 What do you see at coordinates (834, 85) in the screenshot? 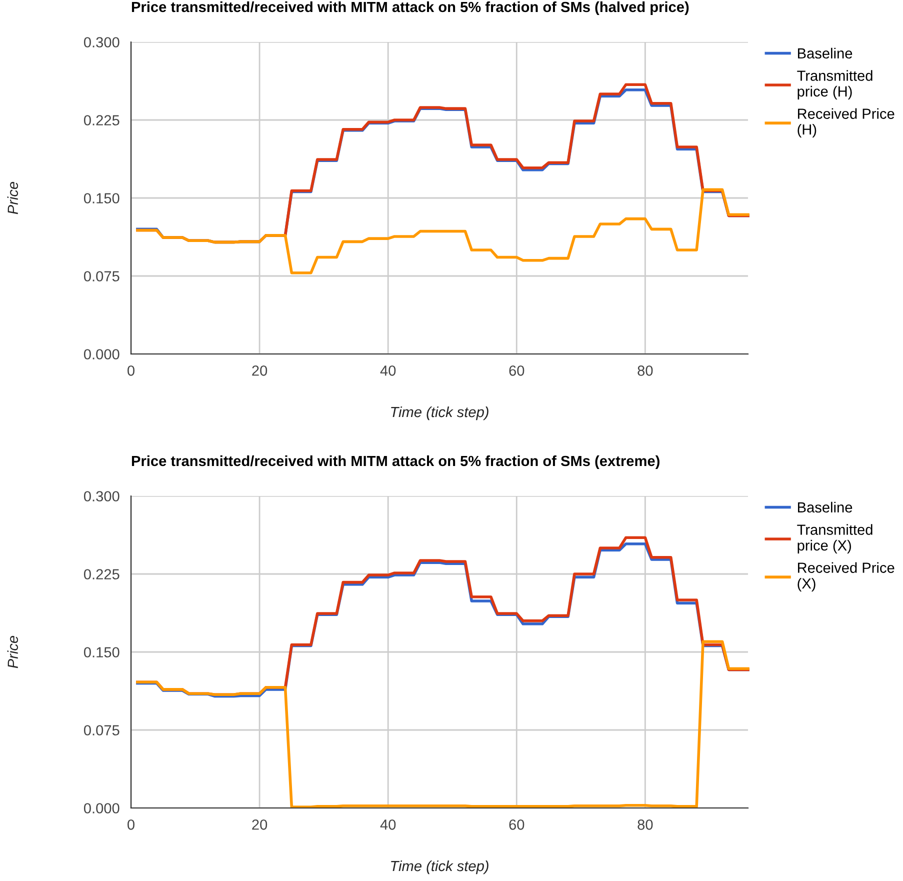
I see `legend-label: Transmitted price (H)` at bounding box center [834, 85].